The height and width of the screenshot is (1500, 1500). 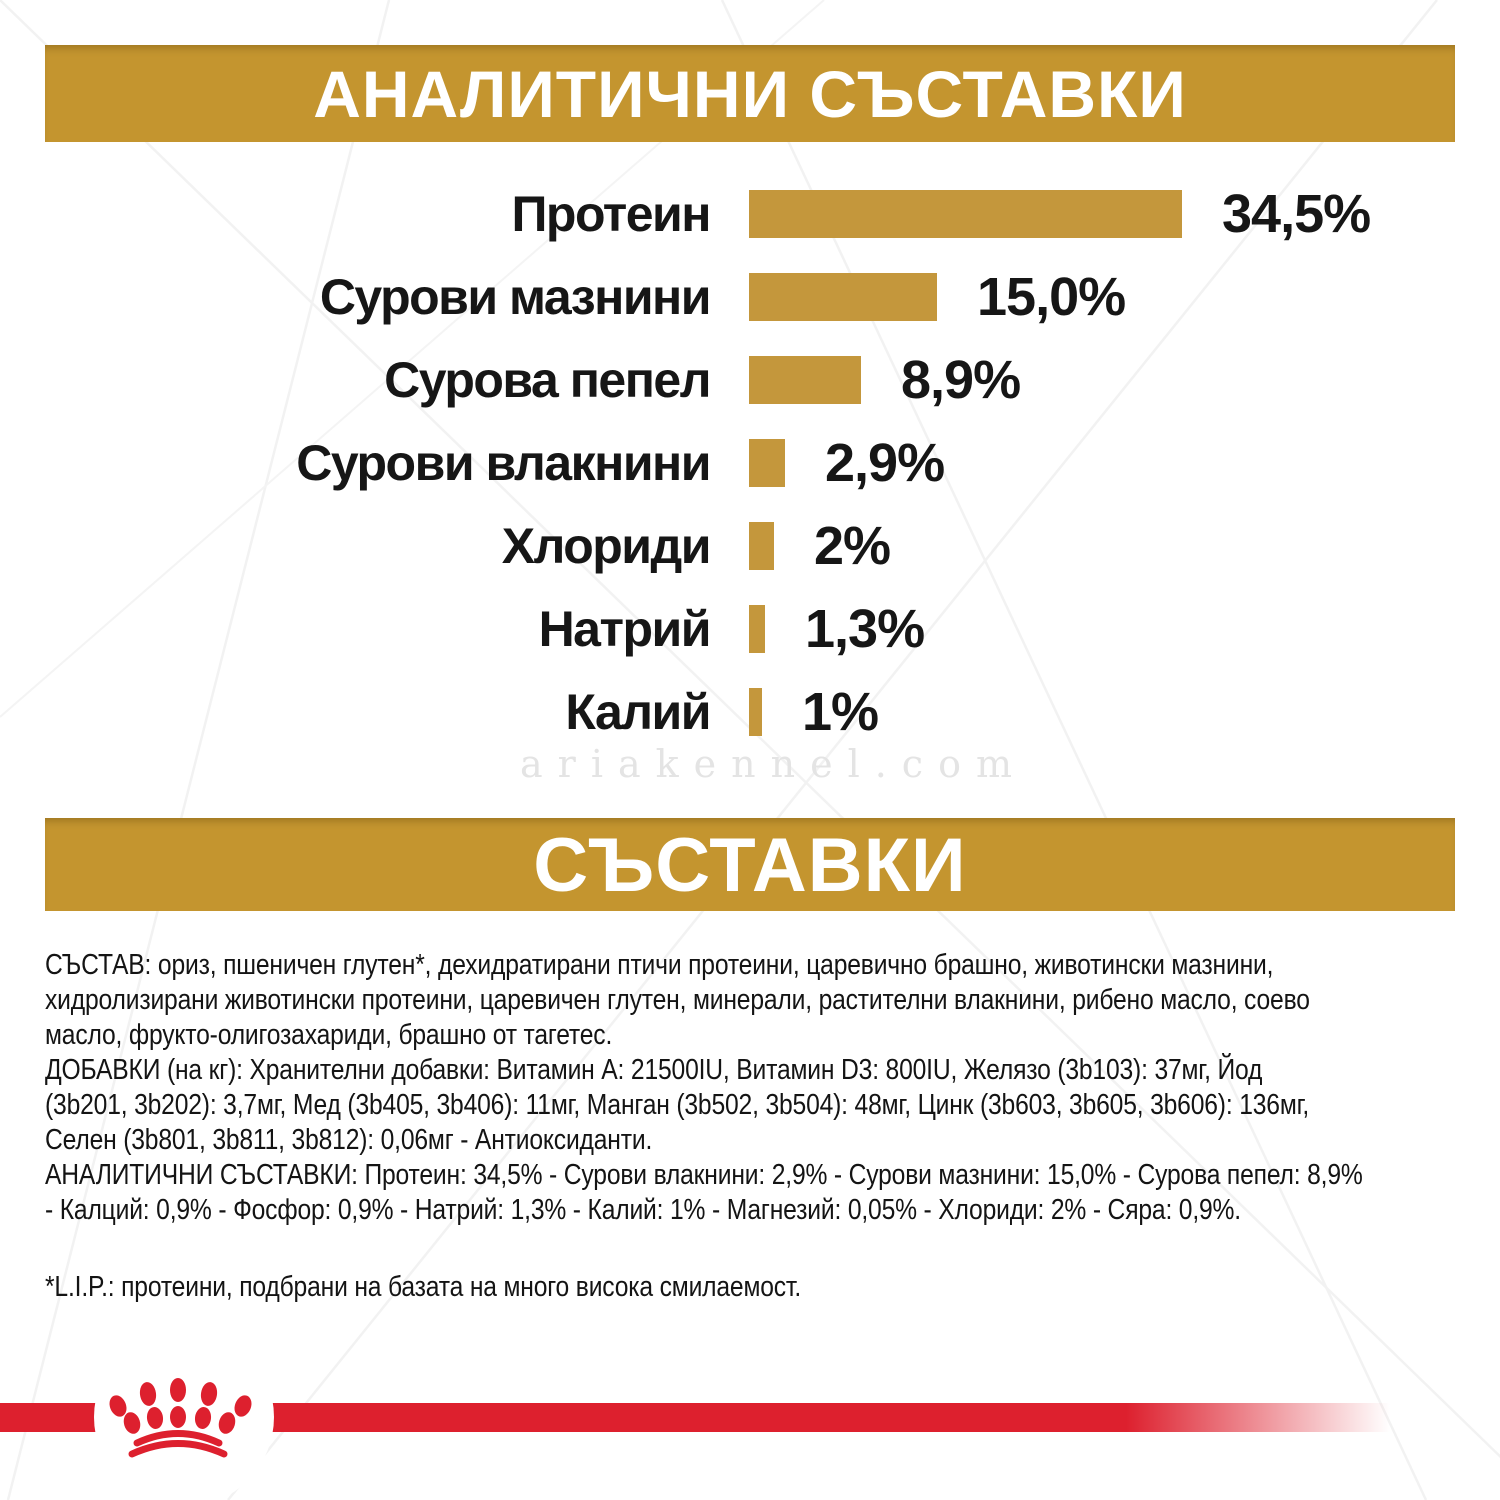 I want to click on chart-row: Протеин 34,5%, so click(x=750, y=213).